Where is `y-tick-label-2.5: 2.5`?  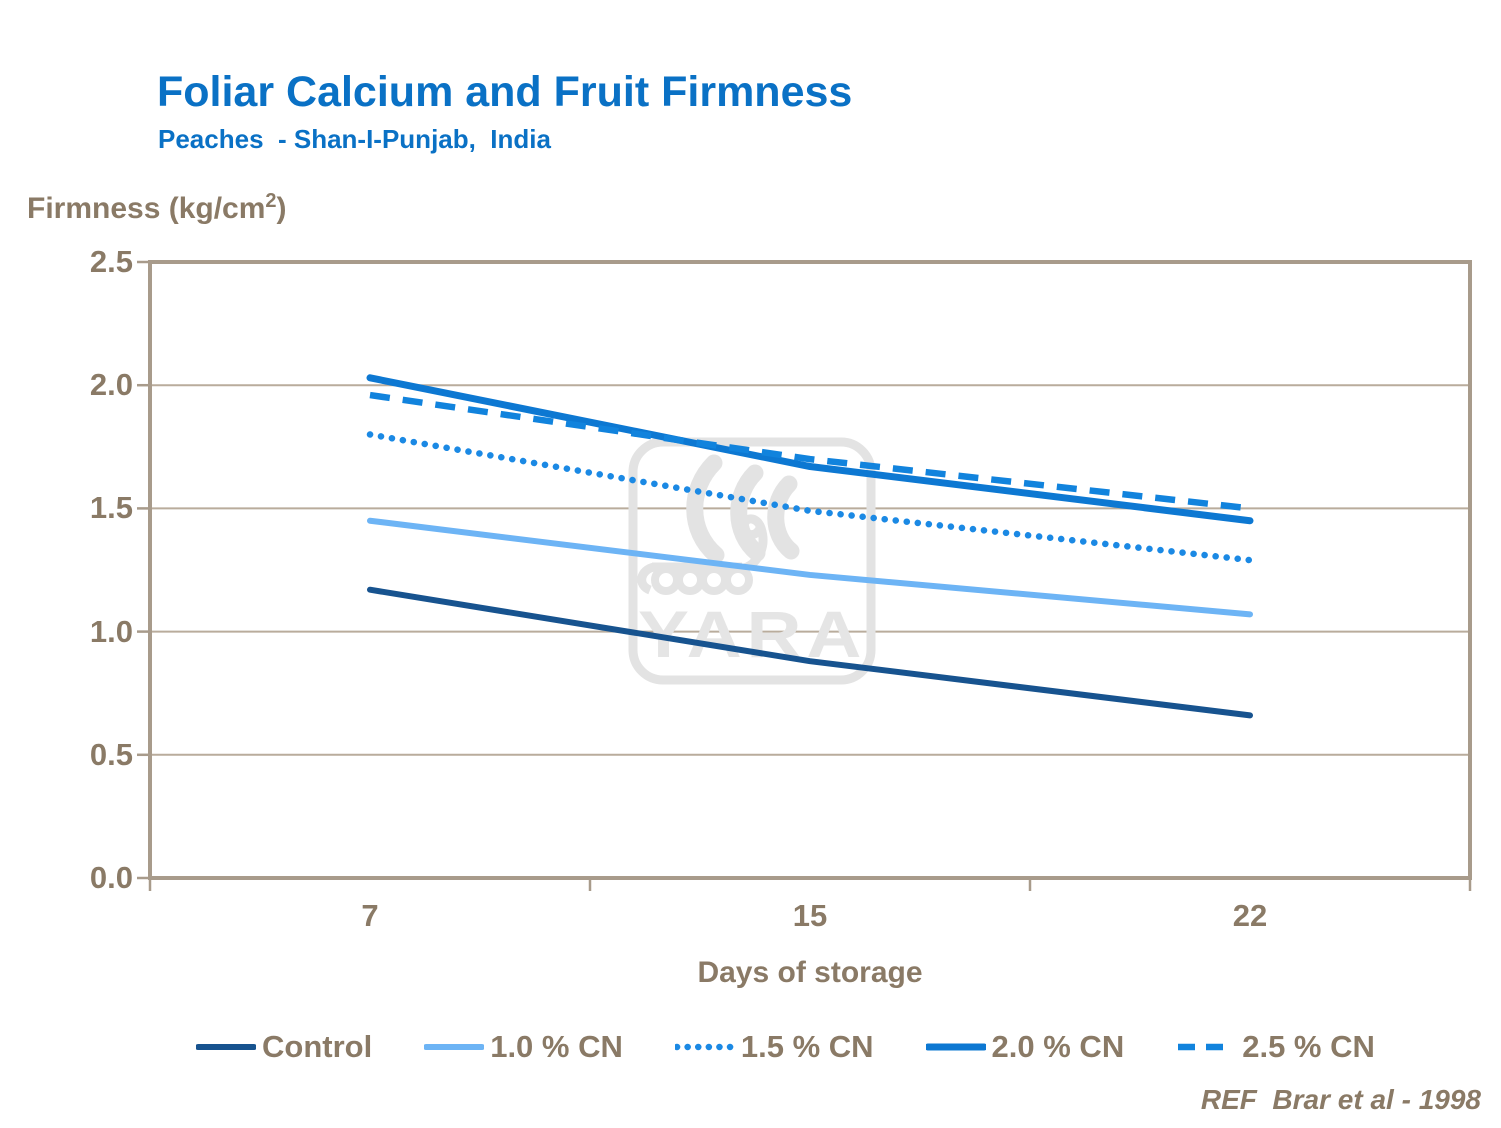
y-tick-label-2.5: 2.5 is located at coordinates (111, 261).